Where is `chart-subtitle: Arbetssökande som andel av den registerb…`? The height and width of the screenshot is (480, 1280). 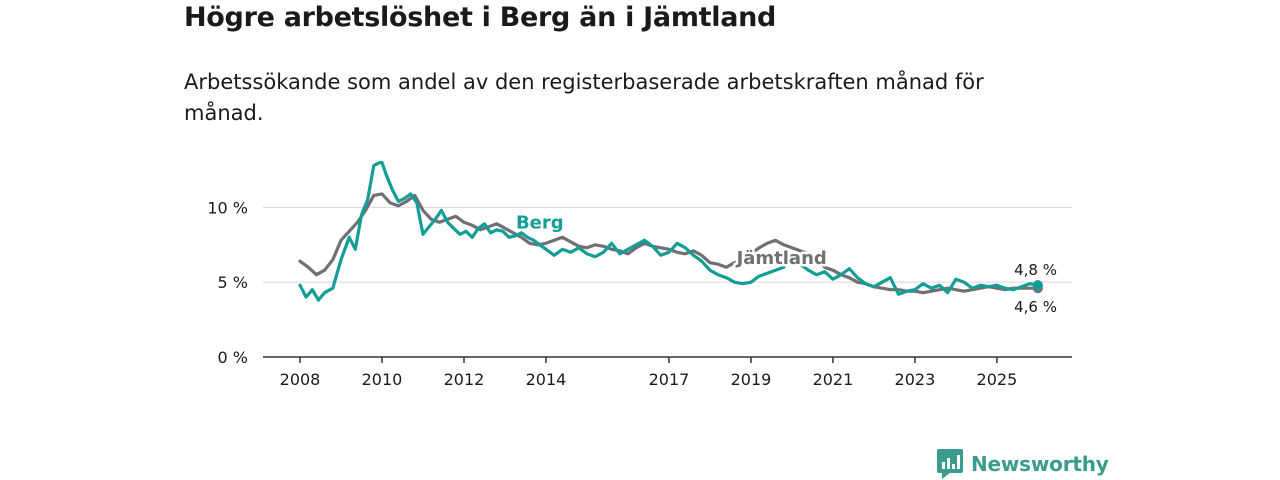 chart-subtitle: Arbetssökande som andel av den registerb… is located at coordinates (584, 97).